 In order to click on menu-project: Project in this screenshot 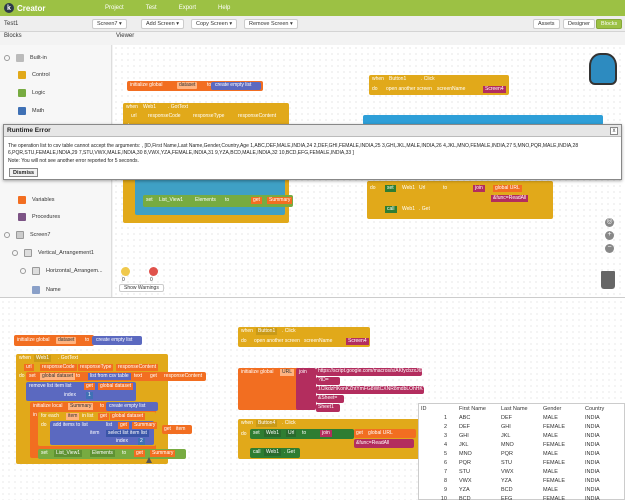, I will do `click(114, 8)`.